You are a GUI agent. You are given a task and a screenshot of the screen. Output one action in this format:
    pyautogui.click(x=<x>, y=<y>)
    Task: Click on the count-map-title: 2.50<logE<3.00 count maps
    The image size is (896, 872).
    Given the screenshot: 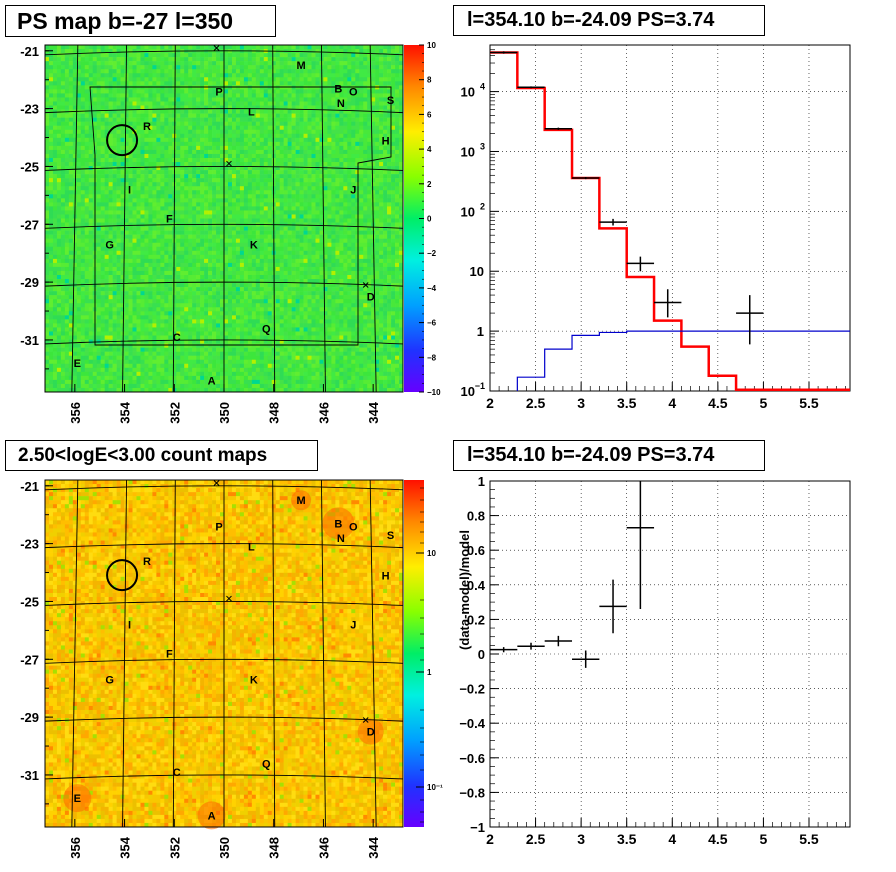 What is the action you would take?
    pyautogui.click(x=161, y=455)
    